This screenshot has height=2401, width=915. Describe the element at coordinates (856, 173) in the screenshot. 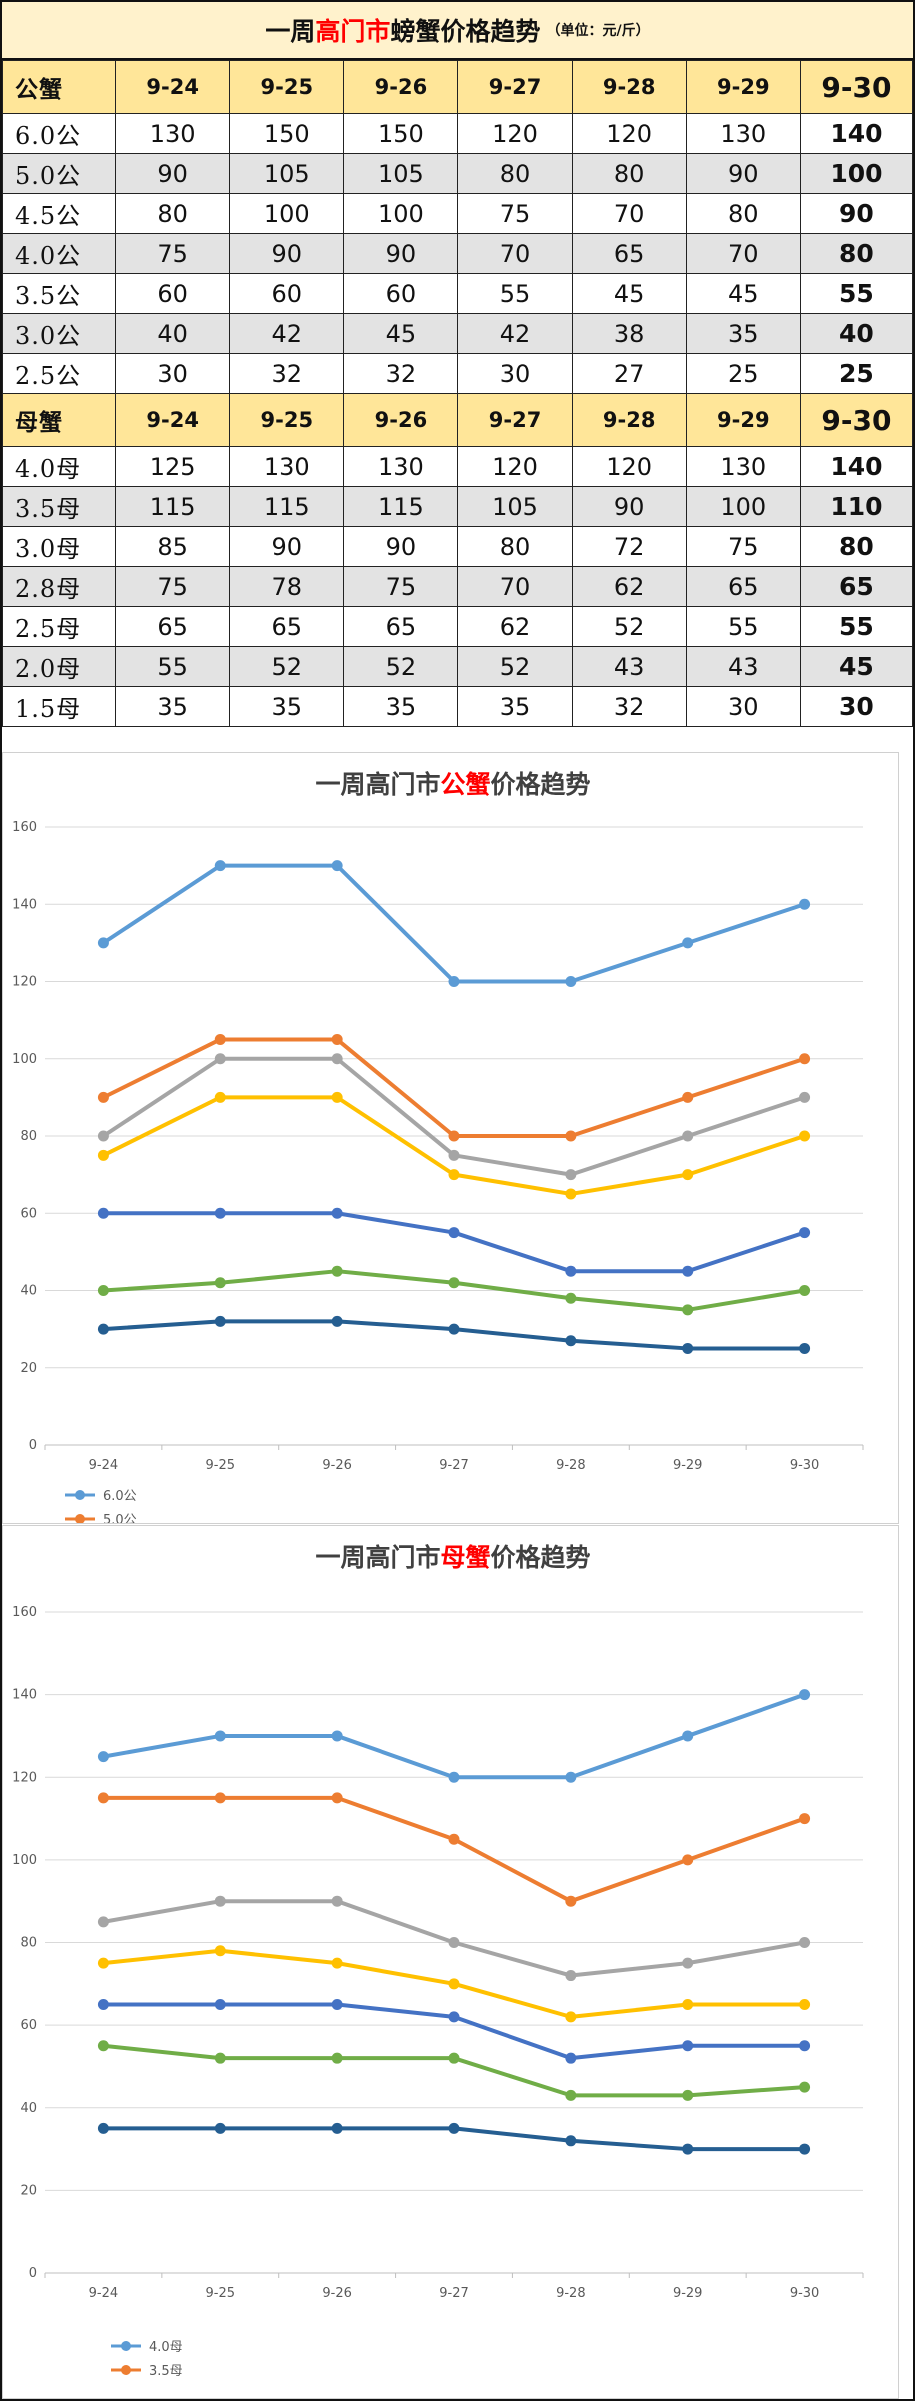

I see `price-cell: 100` at that location.